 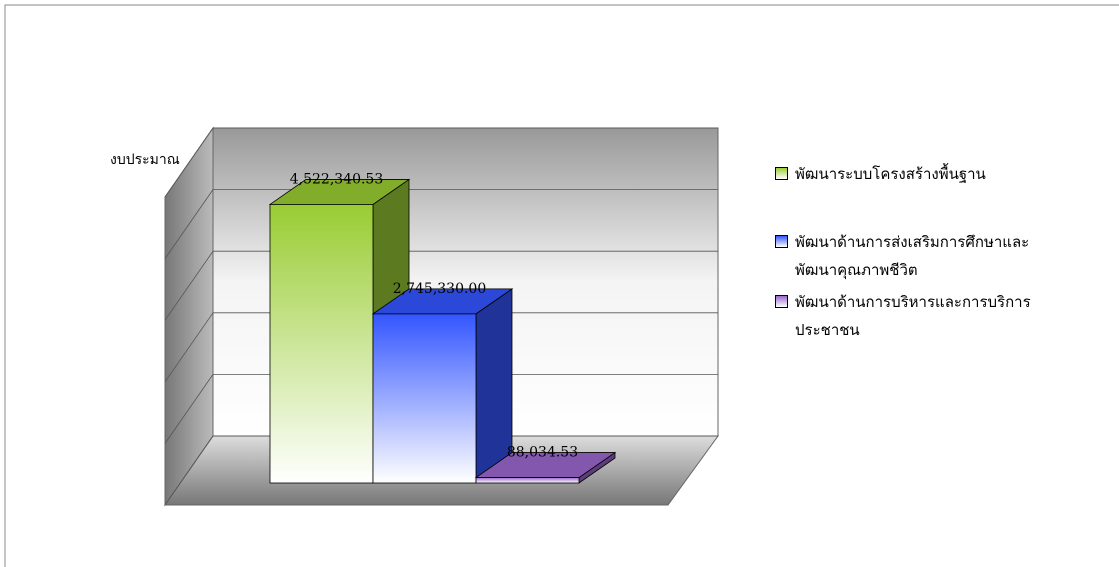 I want to click on value-label: 88,034.53, so click(x=542, y=453).